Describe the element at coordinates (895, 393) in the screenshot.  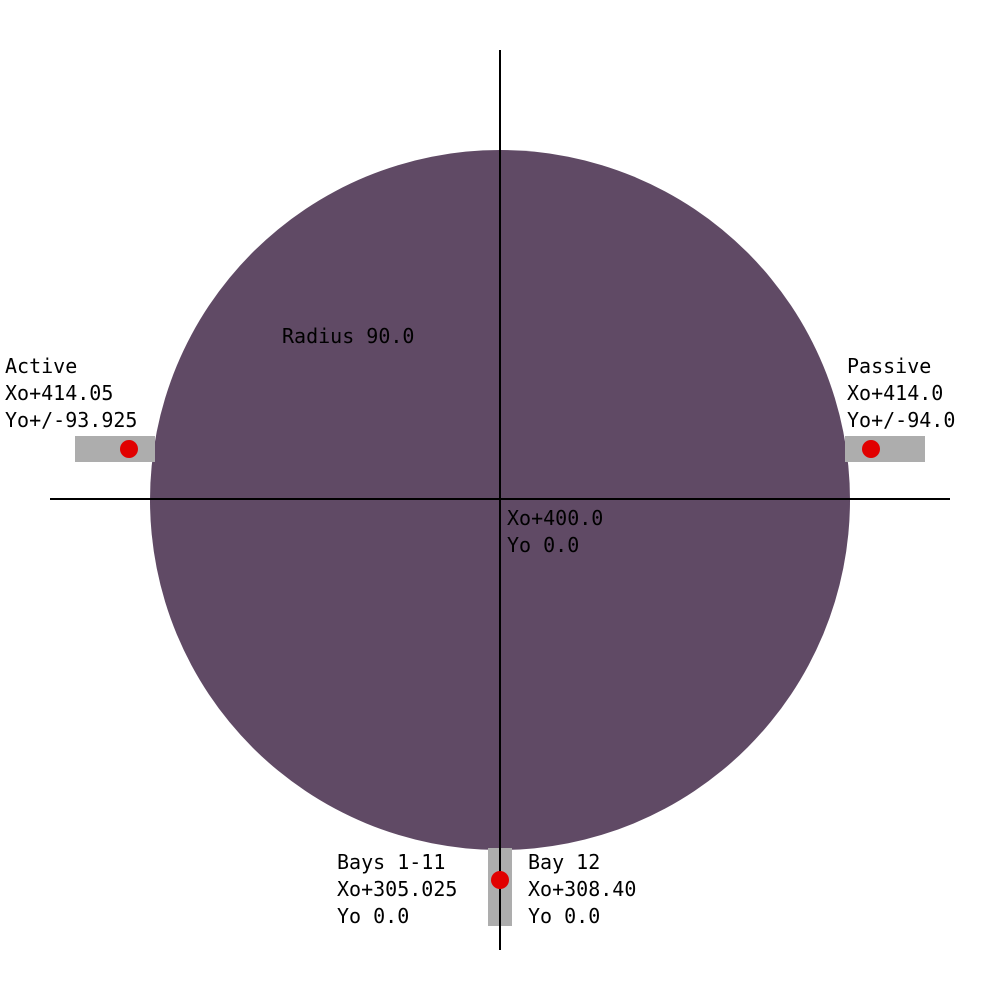
I see `passive-x-label: Xo+414.0` at that location.